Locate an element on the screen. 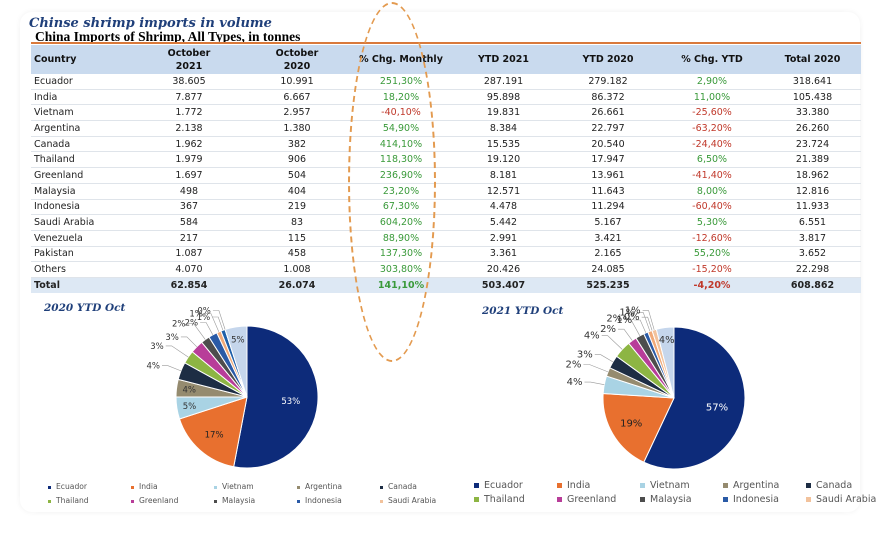  cell-chg-ytd: 6,50% is located at coordinates (712, 160).